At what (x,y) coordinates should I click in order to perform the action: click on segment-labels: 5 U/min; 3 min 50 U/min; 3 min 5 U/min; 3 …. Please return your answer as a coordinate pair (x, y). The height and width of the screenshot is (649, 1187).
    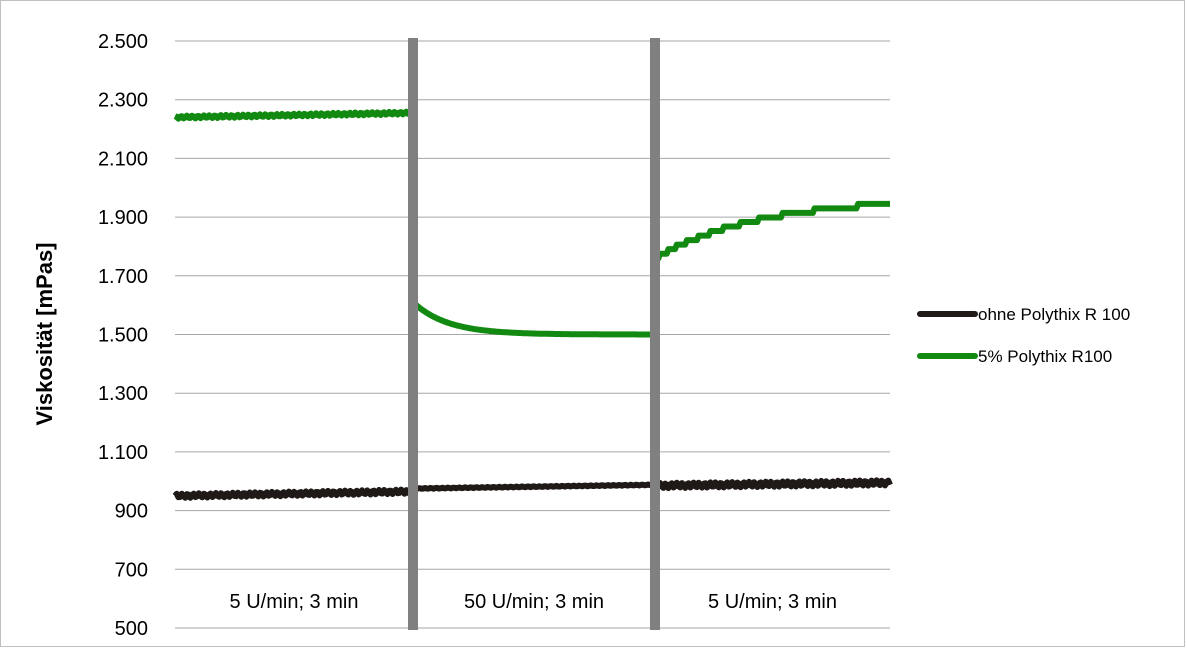
    Looking at the image, I should click on (533, 602).